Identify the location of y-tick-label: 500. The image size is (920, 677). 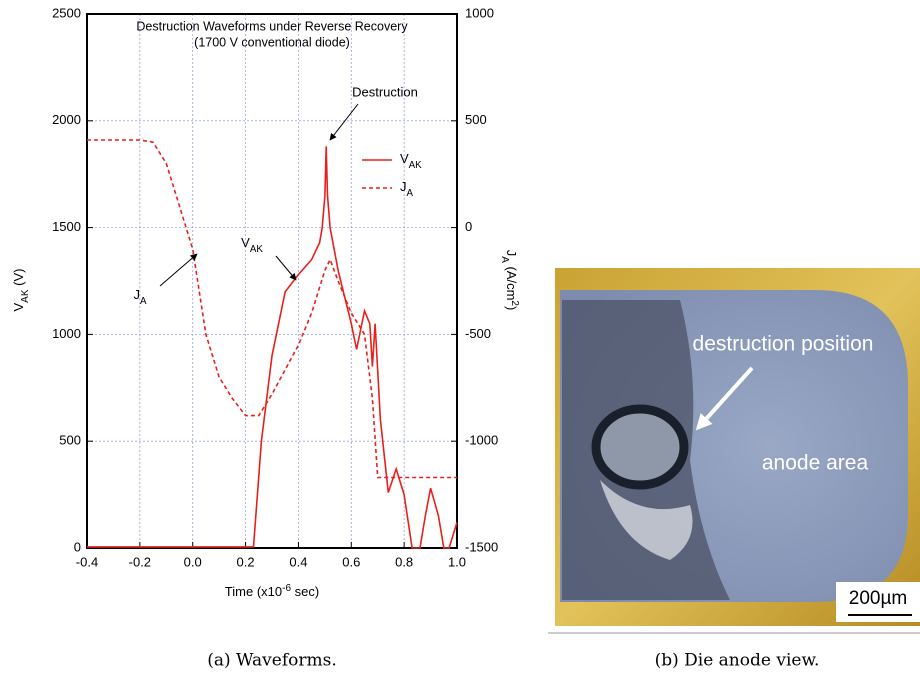
(70, 440).